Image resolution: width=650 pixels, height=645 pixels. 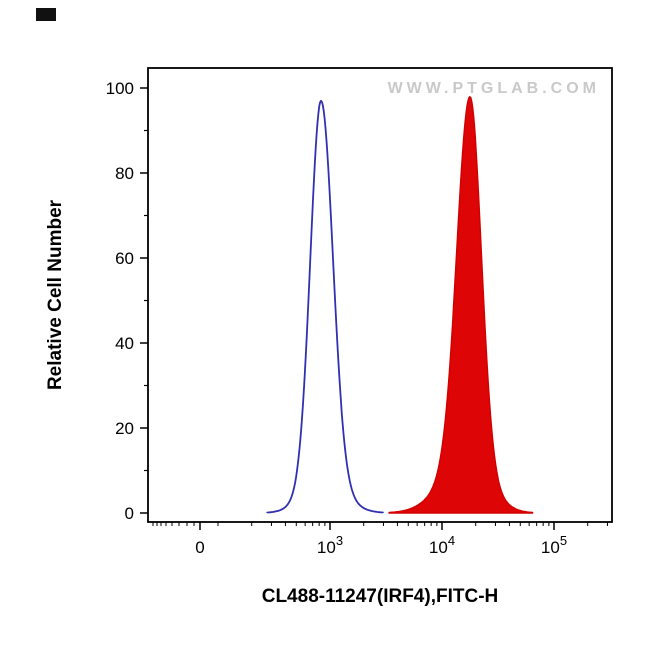 I want to click on corner-mark, so click(x=46, y=14).